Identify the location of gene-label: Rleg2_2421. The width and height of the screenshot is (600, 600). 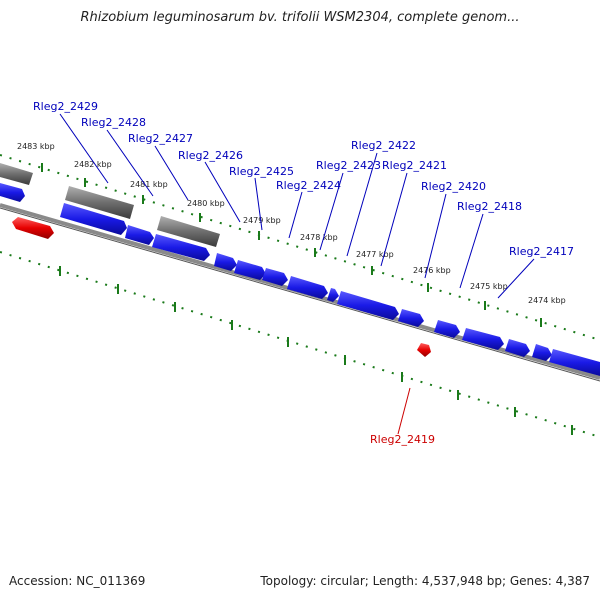
(414, 165).